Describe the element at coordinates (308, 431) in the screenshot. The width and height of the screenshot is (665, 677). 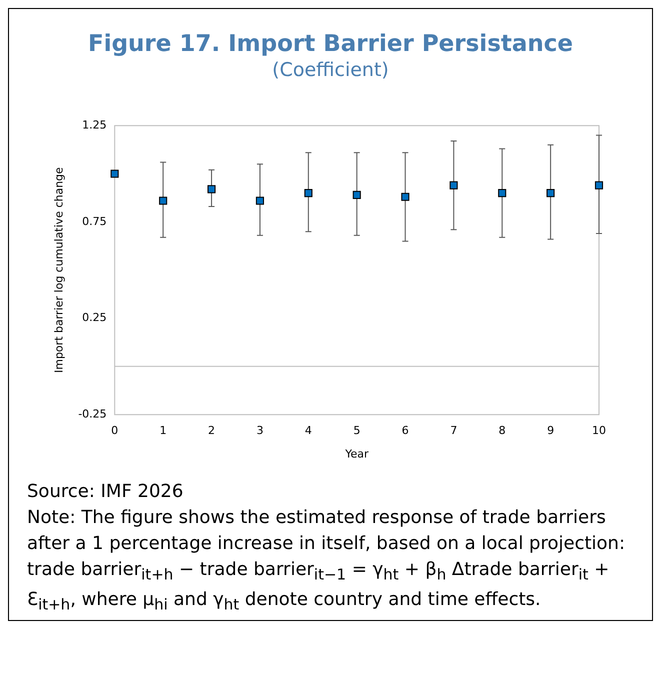
I see `x-tick-label: 4` at that location.